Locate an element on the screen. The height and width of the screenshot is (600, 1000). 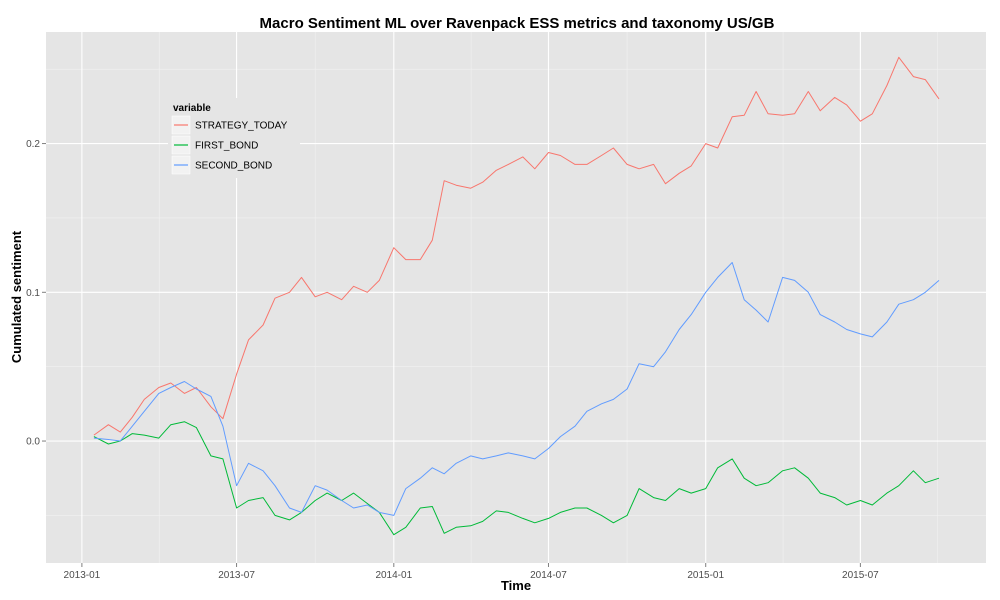
x-axis-title: Time is located at coordinates (516, 585).